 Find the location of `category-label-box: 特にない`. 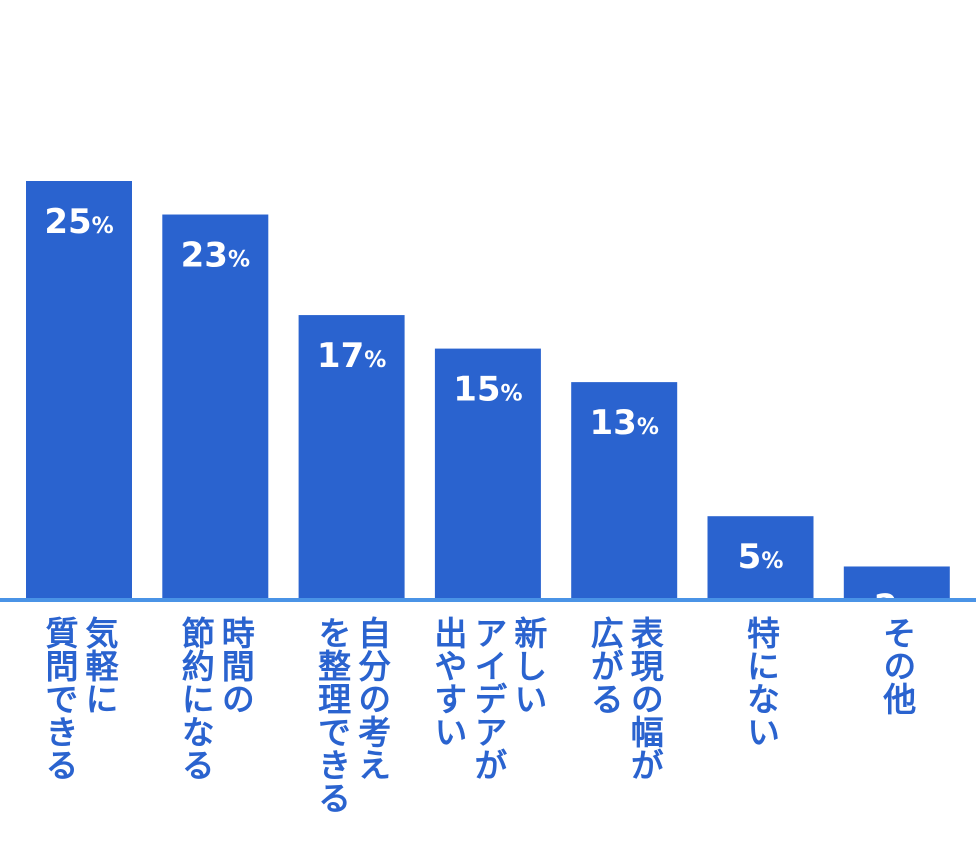

category-label-box: 特にない is located at coordinates (761, 682).